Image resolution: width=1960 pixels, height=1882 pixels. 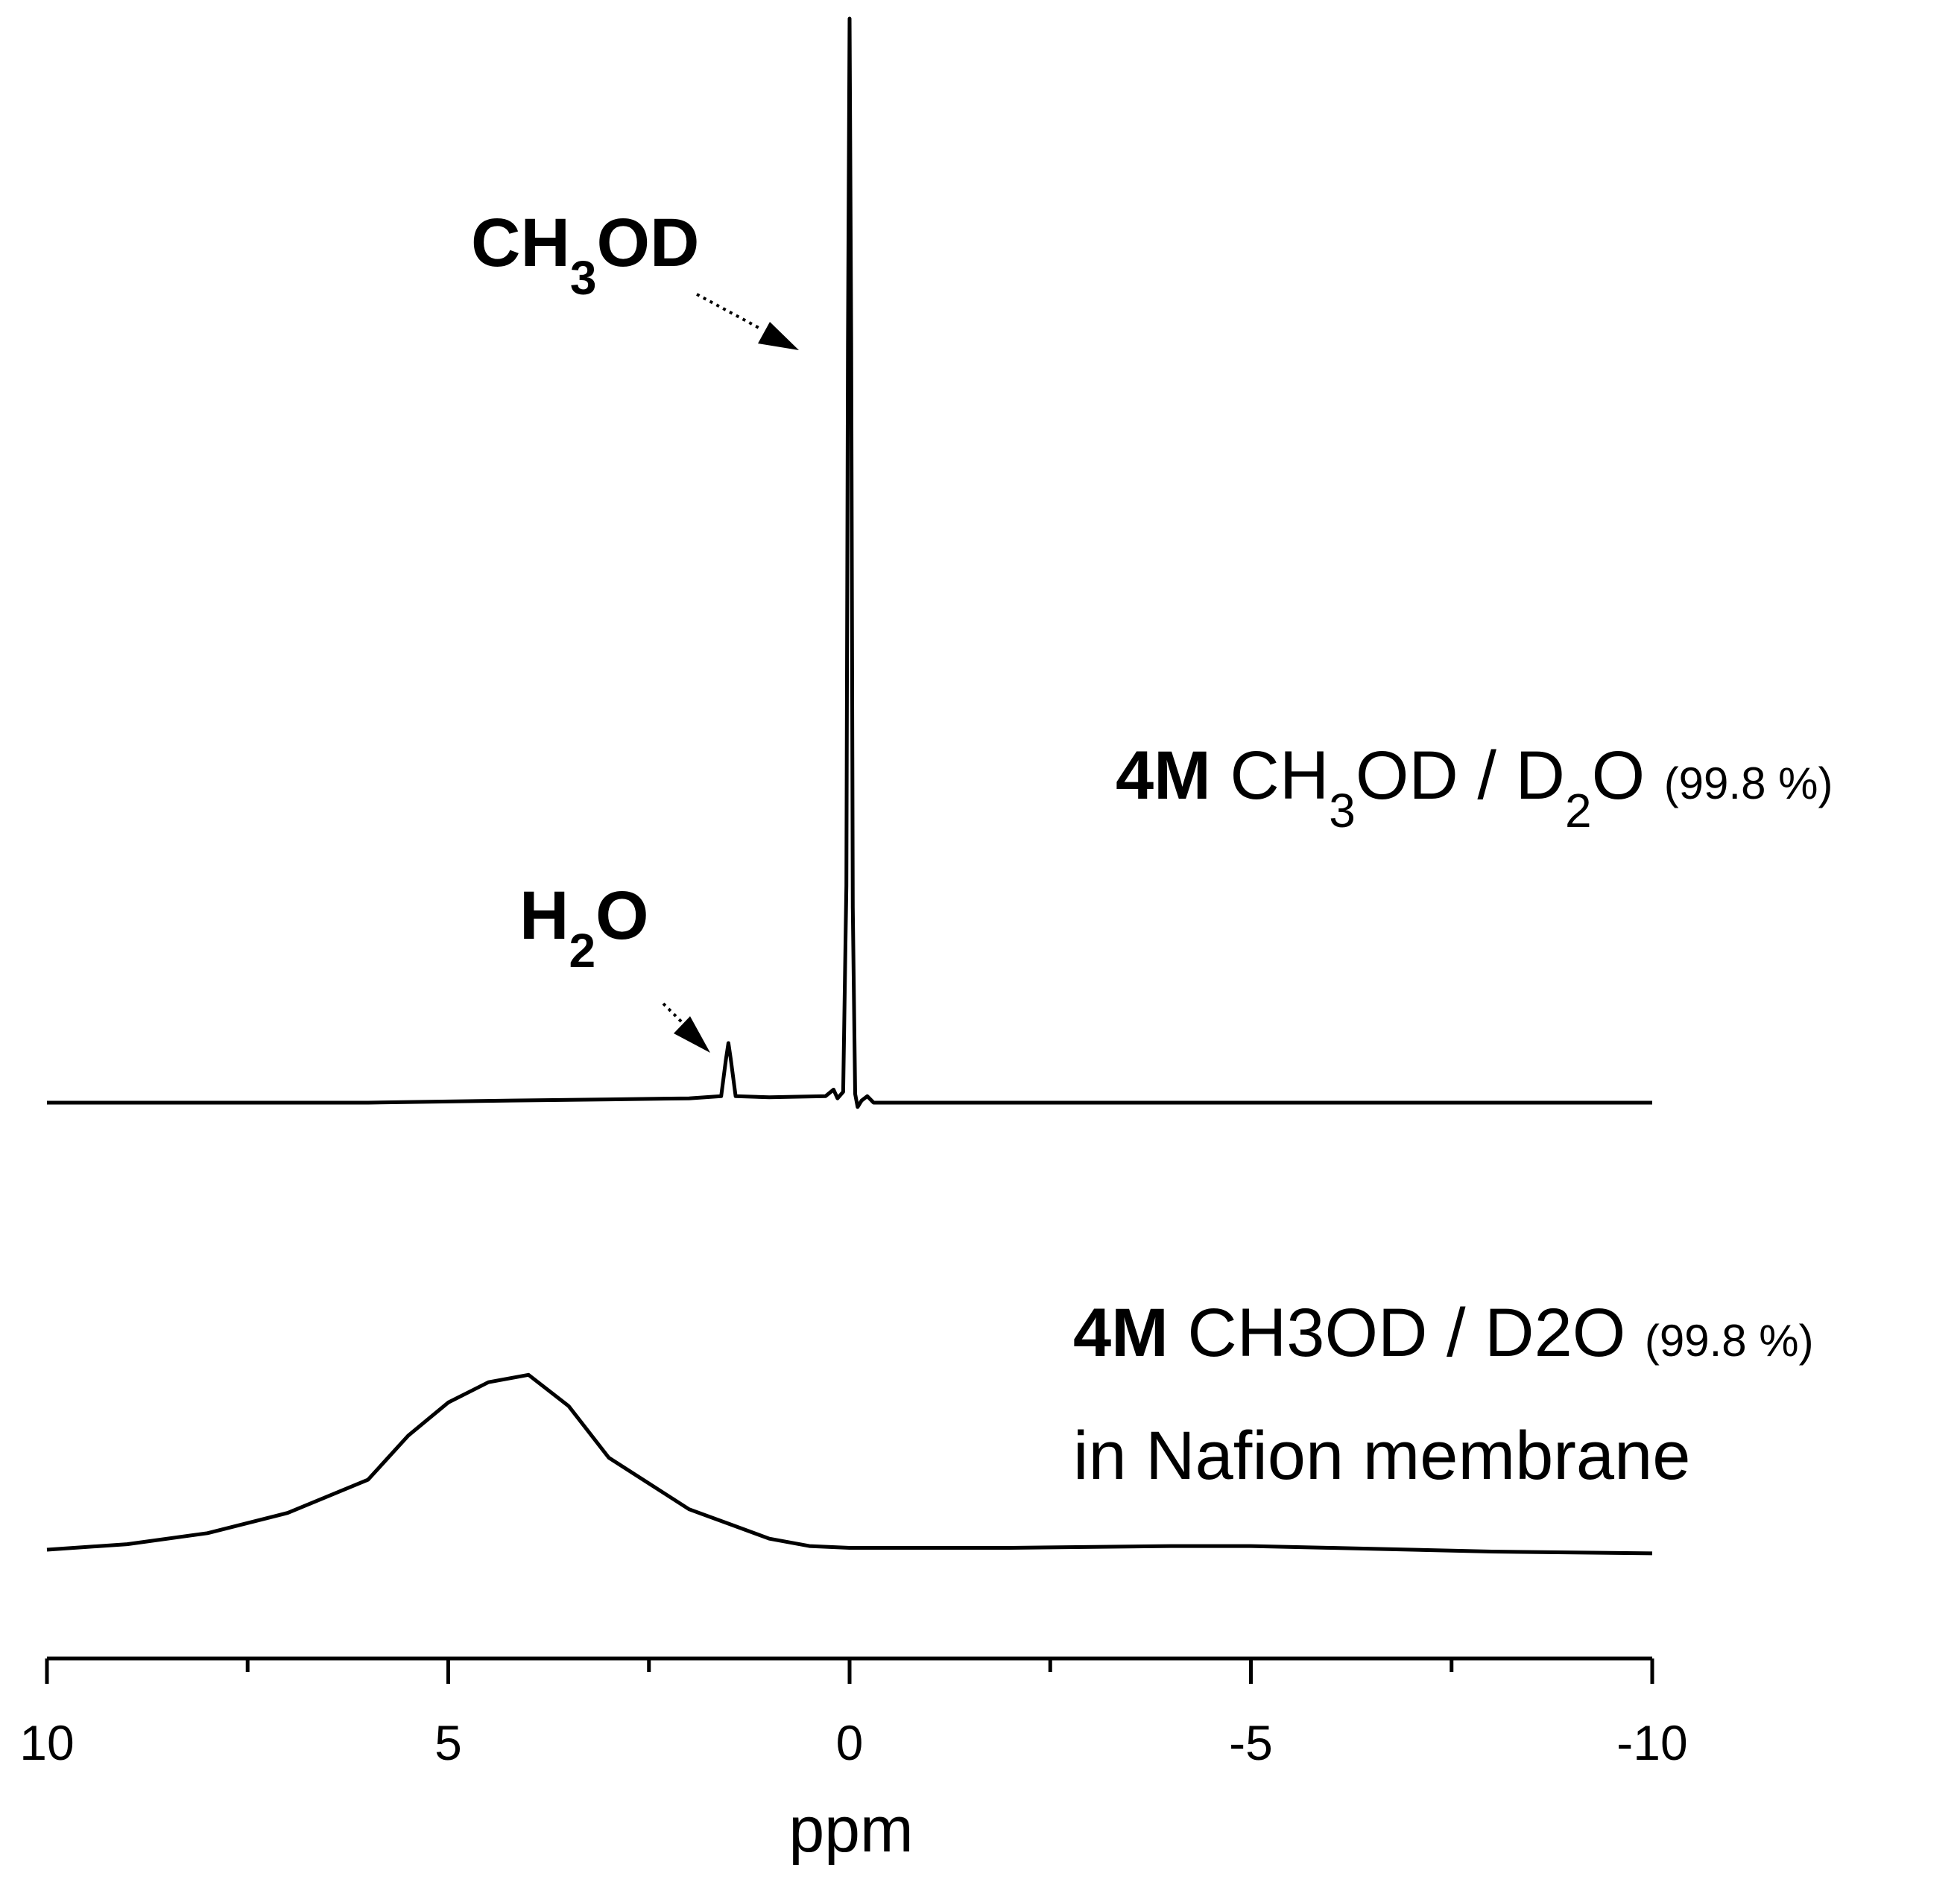 I want to click on annotation-ch3od-arrow, so click(x=729, y=312).